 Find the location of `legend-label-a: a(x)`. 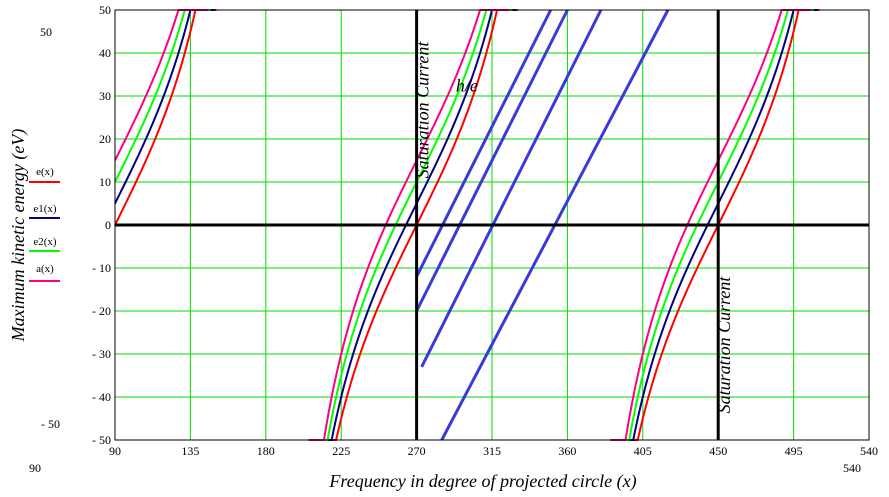

legend-label-a: a(x) is located at coordinates (45, 269).